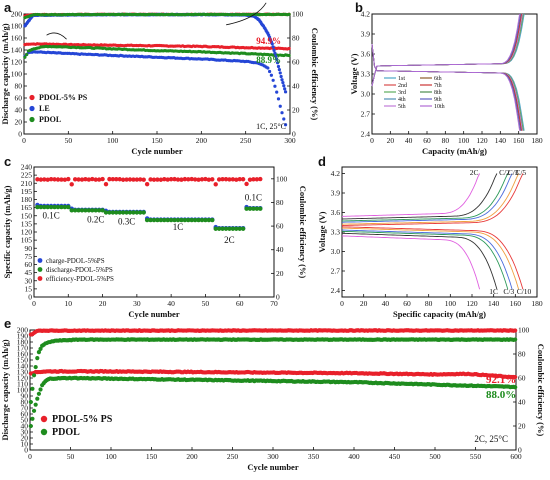  What do you see at coordinates (516, 303) in the screenshot?
I see `x-tick-label: 160` at bounding box center [516, 303].